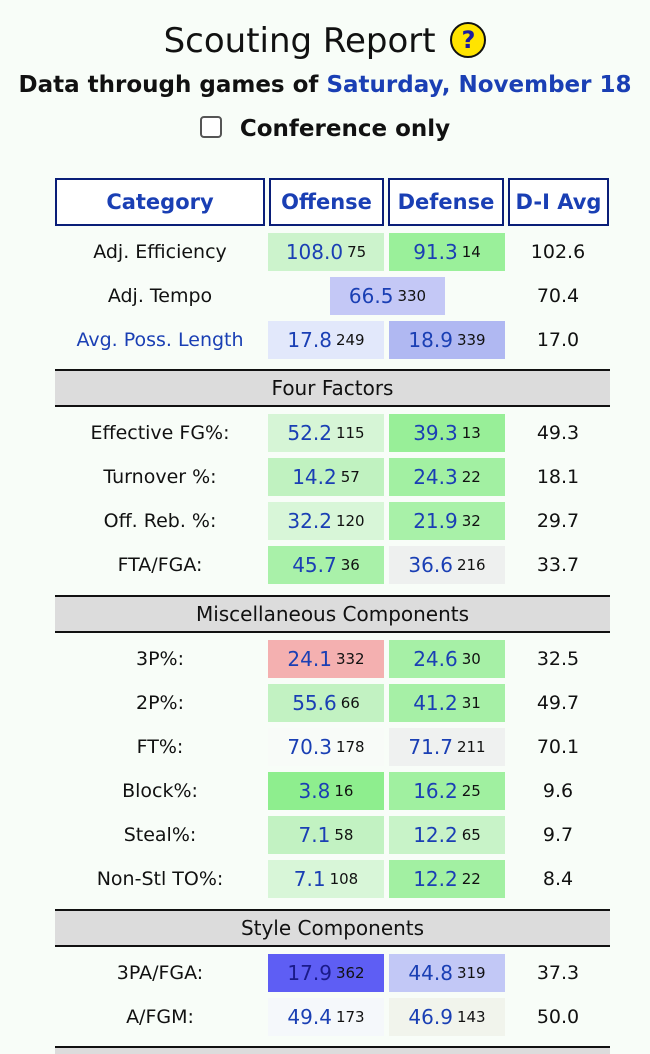 The height and width of the screenshot is (1054, 650). What do you see at coordinates (430, 565) in the screenshot?
I see `defense-value: 36.6` at bounding box center [430, 565].